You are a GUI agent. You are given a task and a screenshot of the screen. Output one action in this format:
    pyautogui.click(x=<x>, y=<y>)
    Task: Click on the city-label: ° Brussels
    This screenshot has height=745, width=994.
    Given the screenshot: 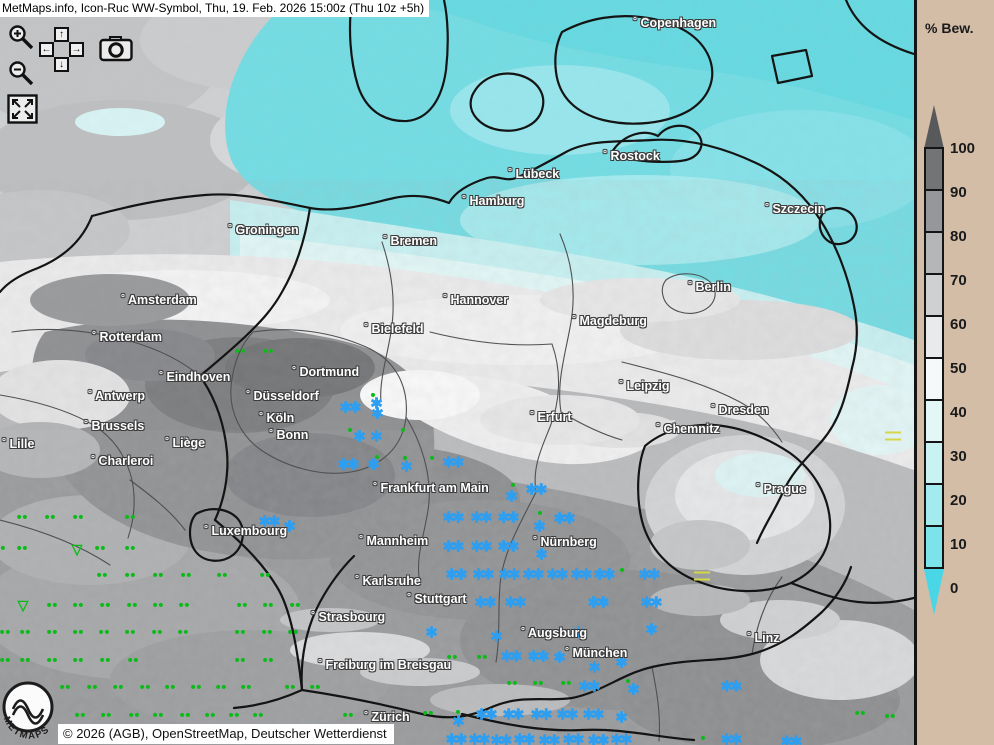 What is the action you would take?
    pyautogui.click(x=114, y=426)
    